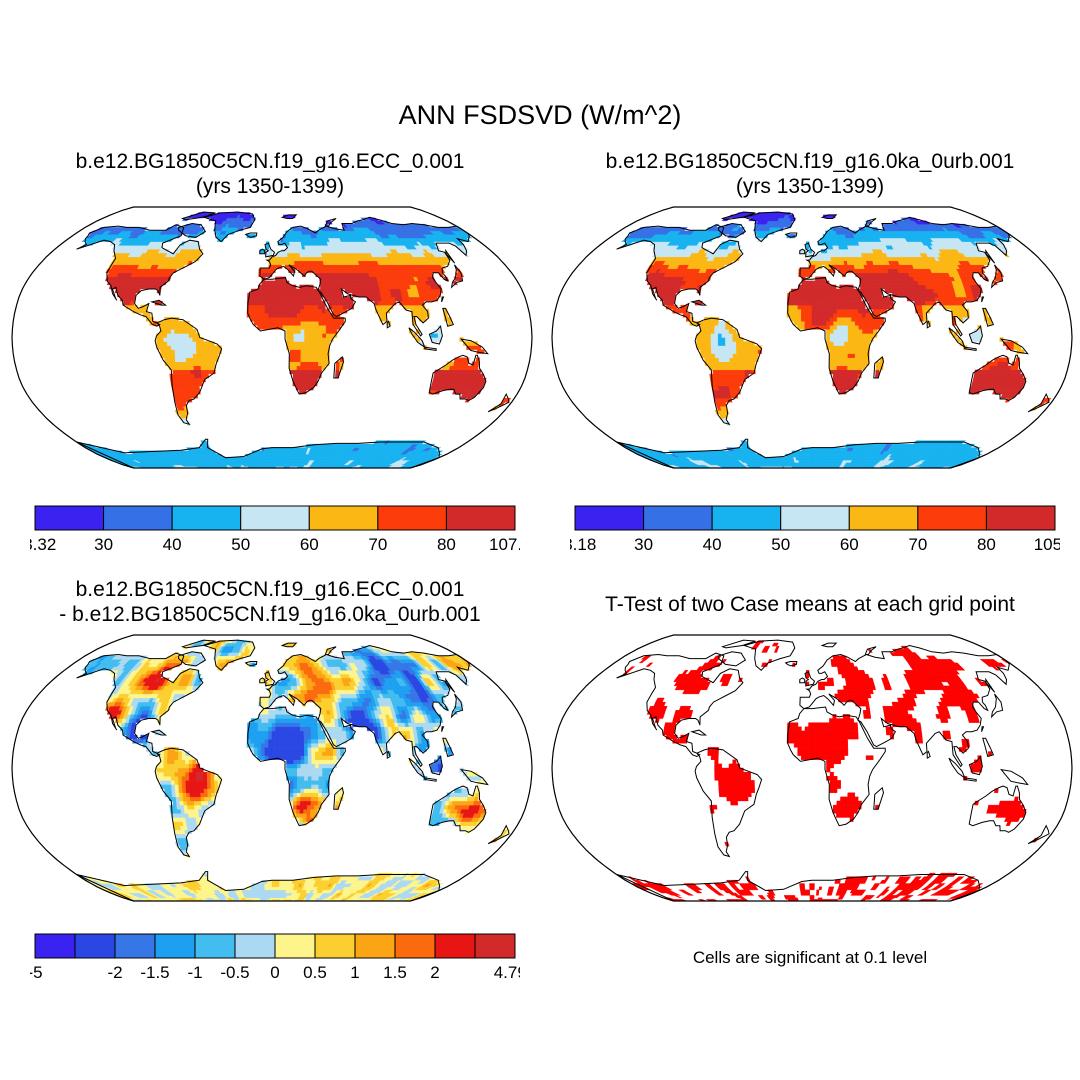 This screenshot has height=1080, width=1080. I want to click on colorbar-label: 13.18, so click(583, 544).